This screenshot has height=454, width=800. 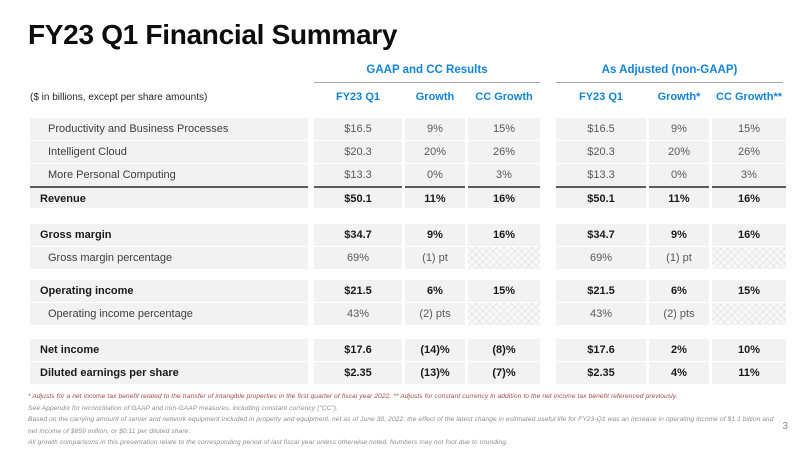 What do you see at coordinates (435, 175) in the screenshot?
I see `cell-gaap-growth: 0%` at bounding box center [435, 175].